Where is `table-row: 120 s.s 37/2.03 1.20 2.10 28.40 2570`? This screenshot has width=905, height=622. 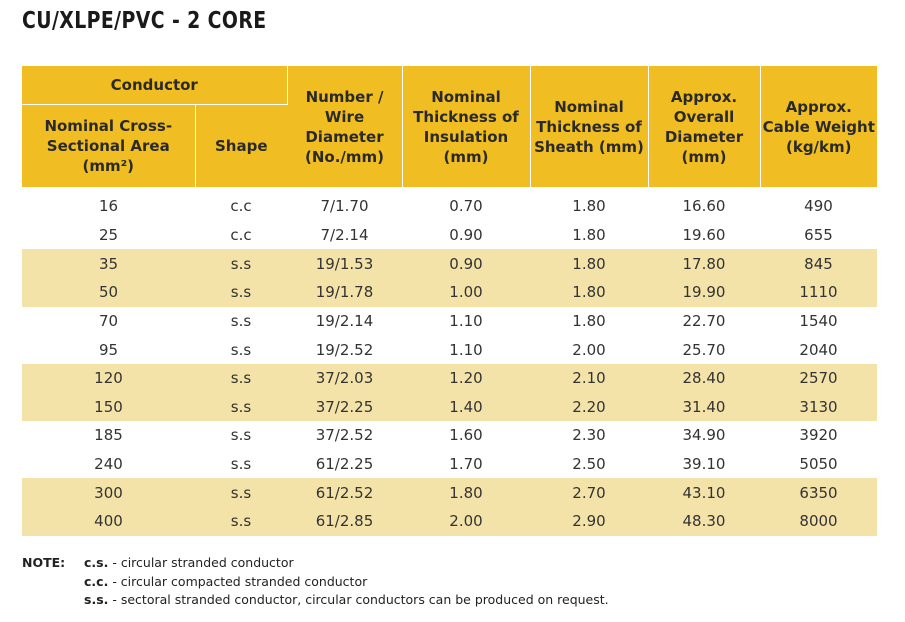
table-row: 120 s.s 37/2.03 1.20 2.10 28.40 2570 is located at coordinates (449, 378).